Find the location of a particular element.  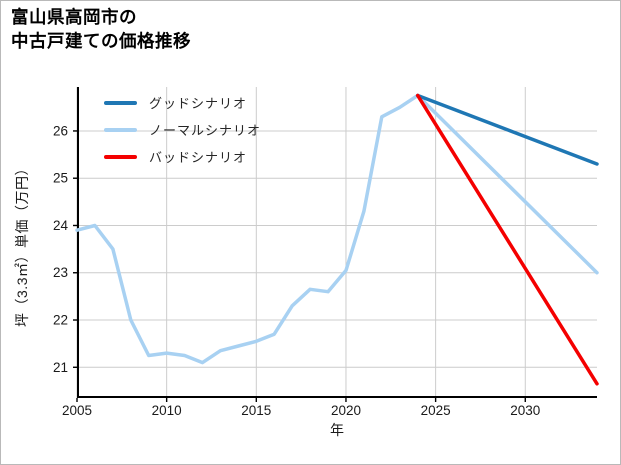

x-tick-label: 2020 is located at coordinates (346, 410).